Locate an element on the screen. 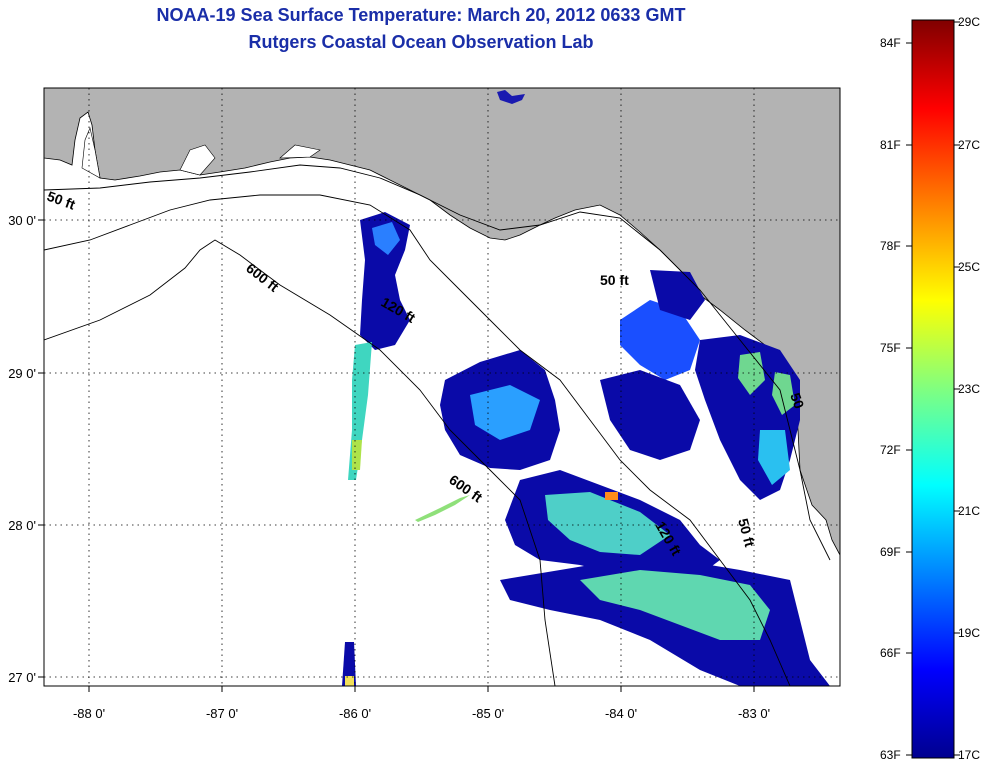  colorbar-c-label: 25C is located at coordinates (969, 267).